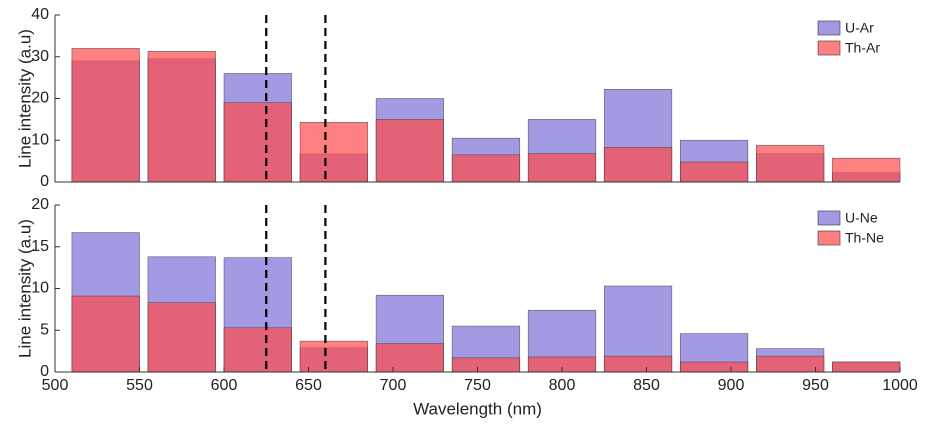 This screenshot has width=926, height=428. Describe the element at coordinates (646, 385) in the screenshot. I see `x-tick-label: 850` at that location.